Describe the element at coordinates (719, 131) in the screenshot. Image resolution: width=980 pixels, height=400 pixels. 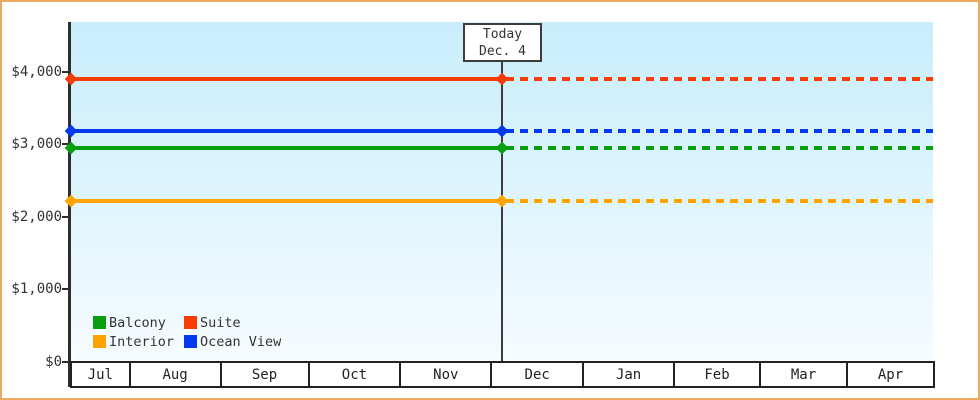
I see `series-projection-ocean-view` at that location.